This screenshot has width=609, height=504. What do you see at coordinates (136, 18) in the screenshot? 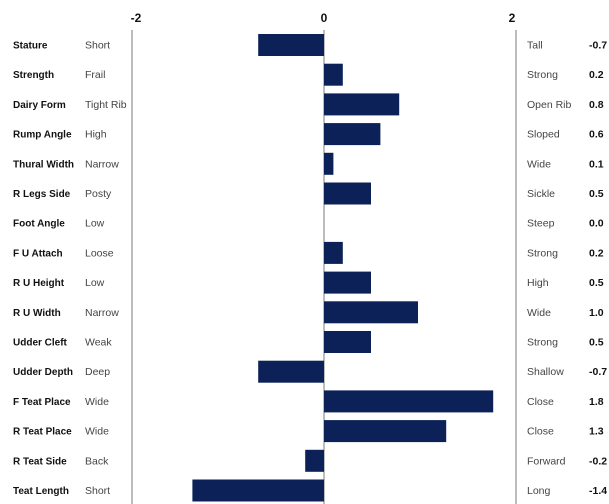
I see `tick-label: -2` at bounding box center [136, 18].